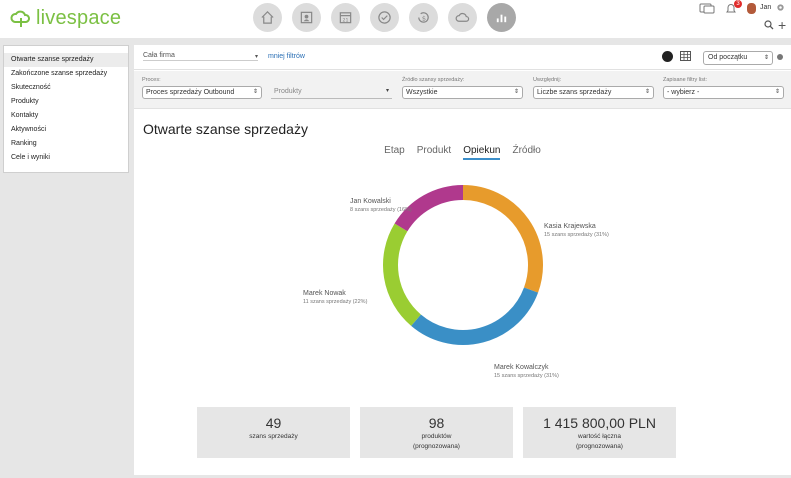  What do you see at coordinates (267, 17) in the screenshot?
I see `home-icon` at bounding box center [267, 17].